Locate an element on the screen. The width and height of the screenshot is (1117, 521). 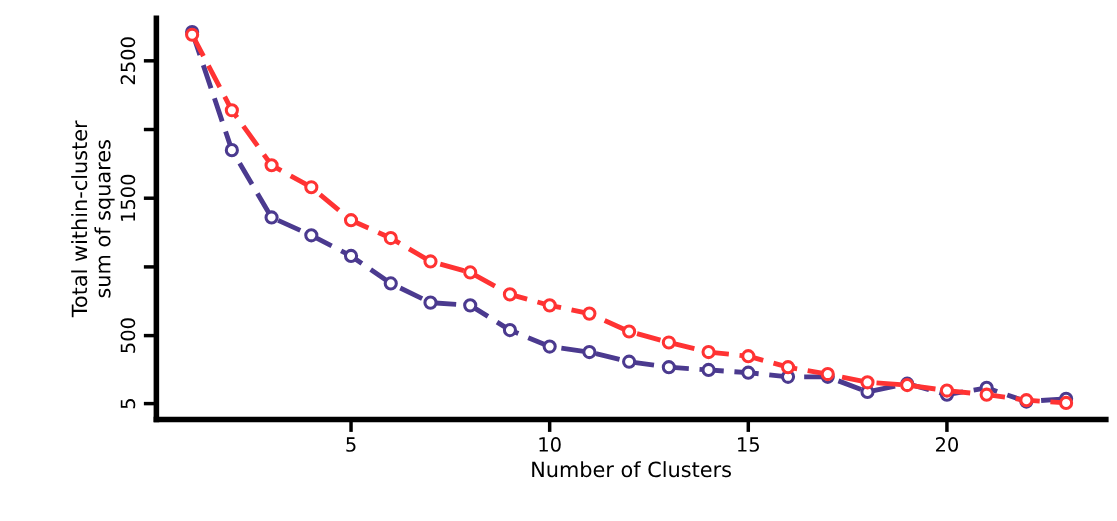
y-tick-label: 1500 is located at coordinates (128, 197).